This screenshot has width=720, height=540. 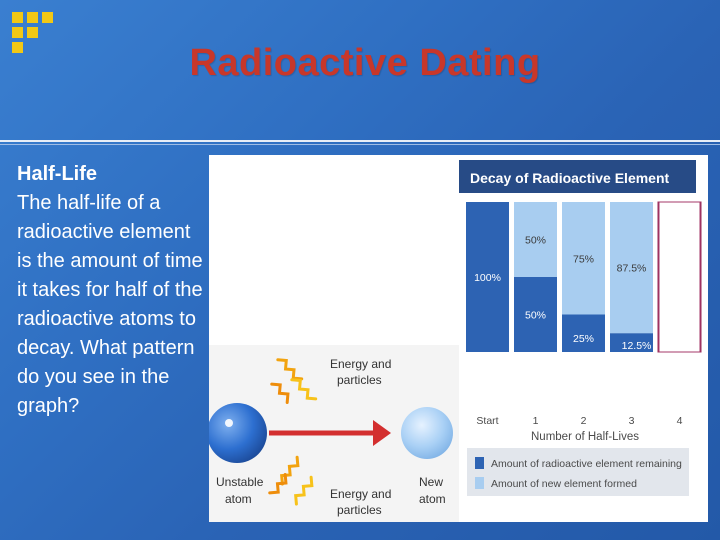 What do you see at coordinates (584, 421) in the screenshot?
I see `x-tick-2: 2` at bounding box center [584, 421].